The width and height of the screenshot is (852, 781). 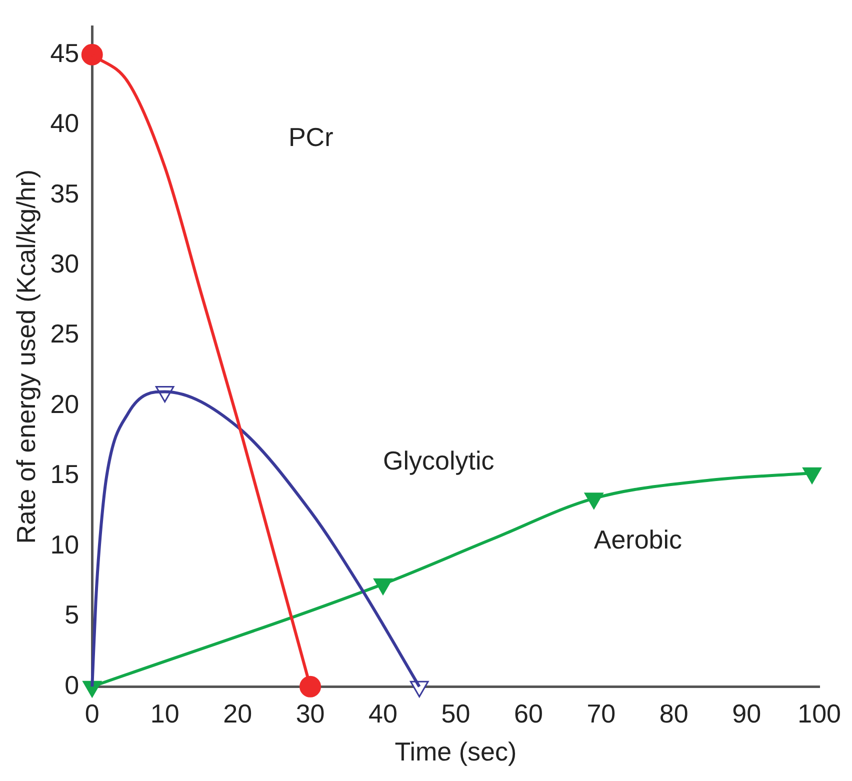 What do you see at coordinates (65, 403) in the screenshot?
I see `y-tick-label: 20` at bounding box center [65, 403].